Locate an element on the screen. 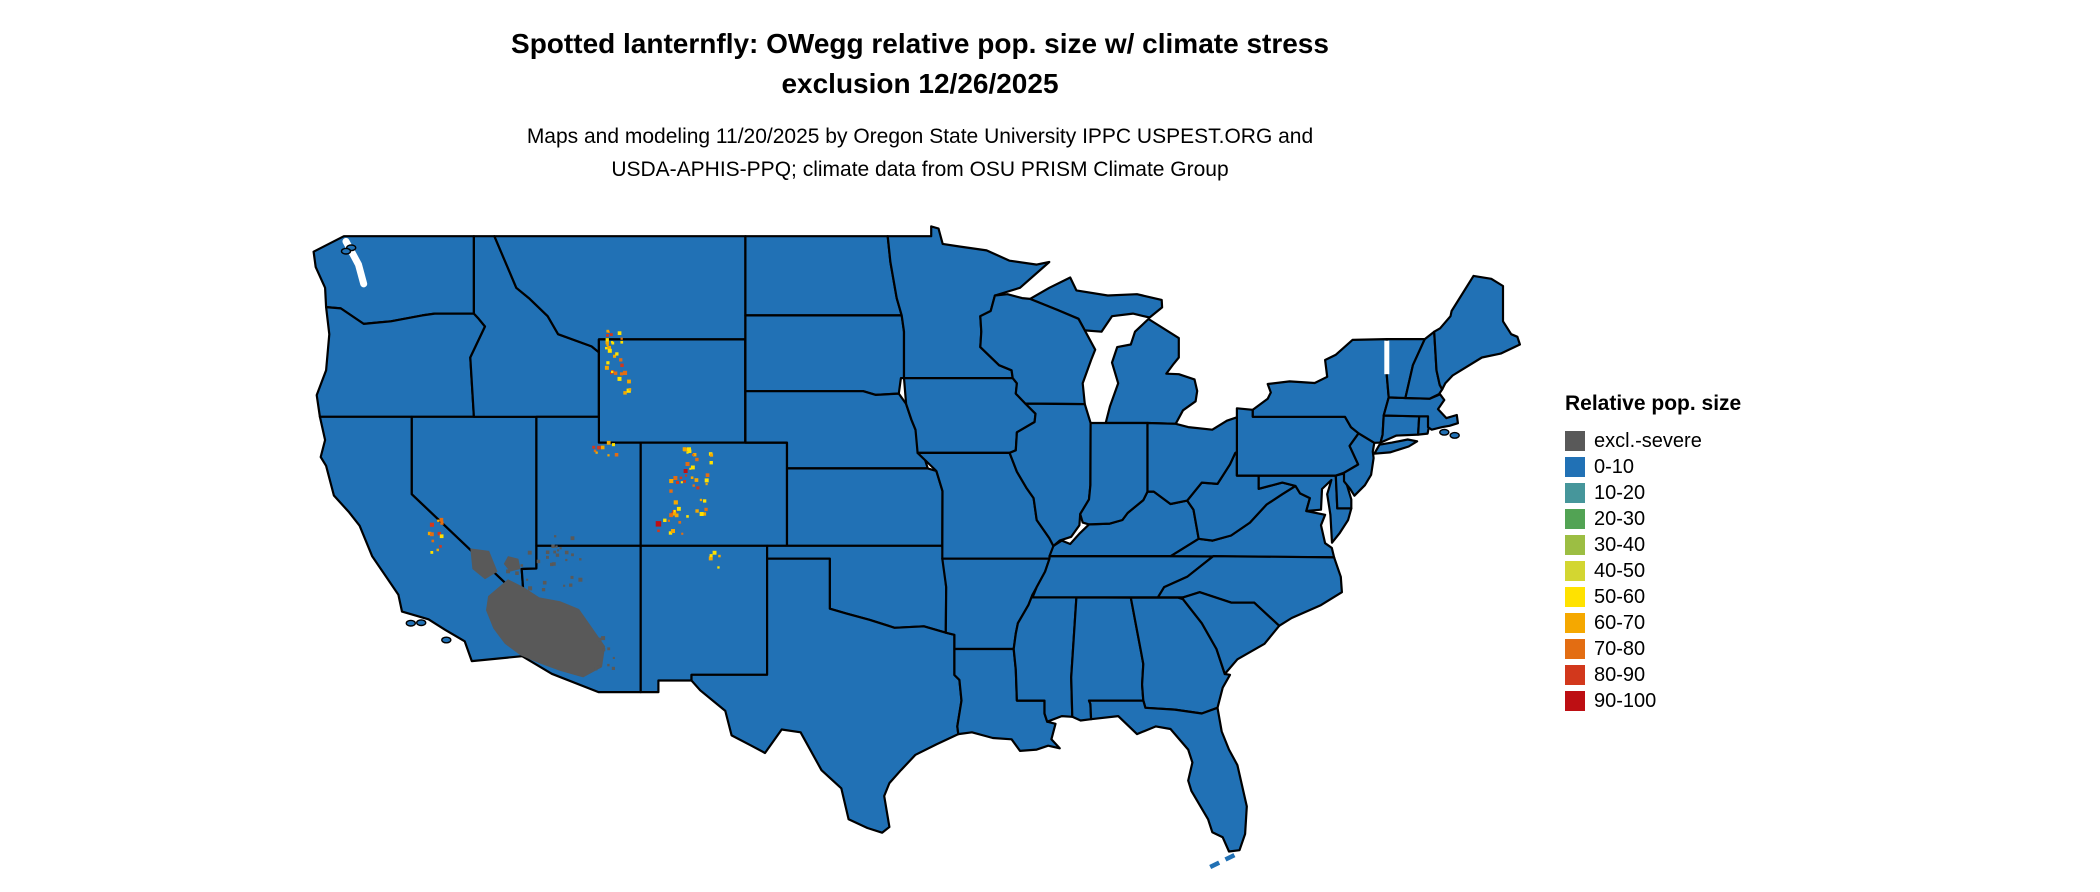  legend-label: 30-40 is located at coordinates (1620, 545).